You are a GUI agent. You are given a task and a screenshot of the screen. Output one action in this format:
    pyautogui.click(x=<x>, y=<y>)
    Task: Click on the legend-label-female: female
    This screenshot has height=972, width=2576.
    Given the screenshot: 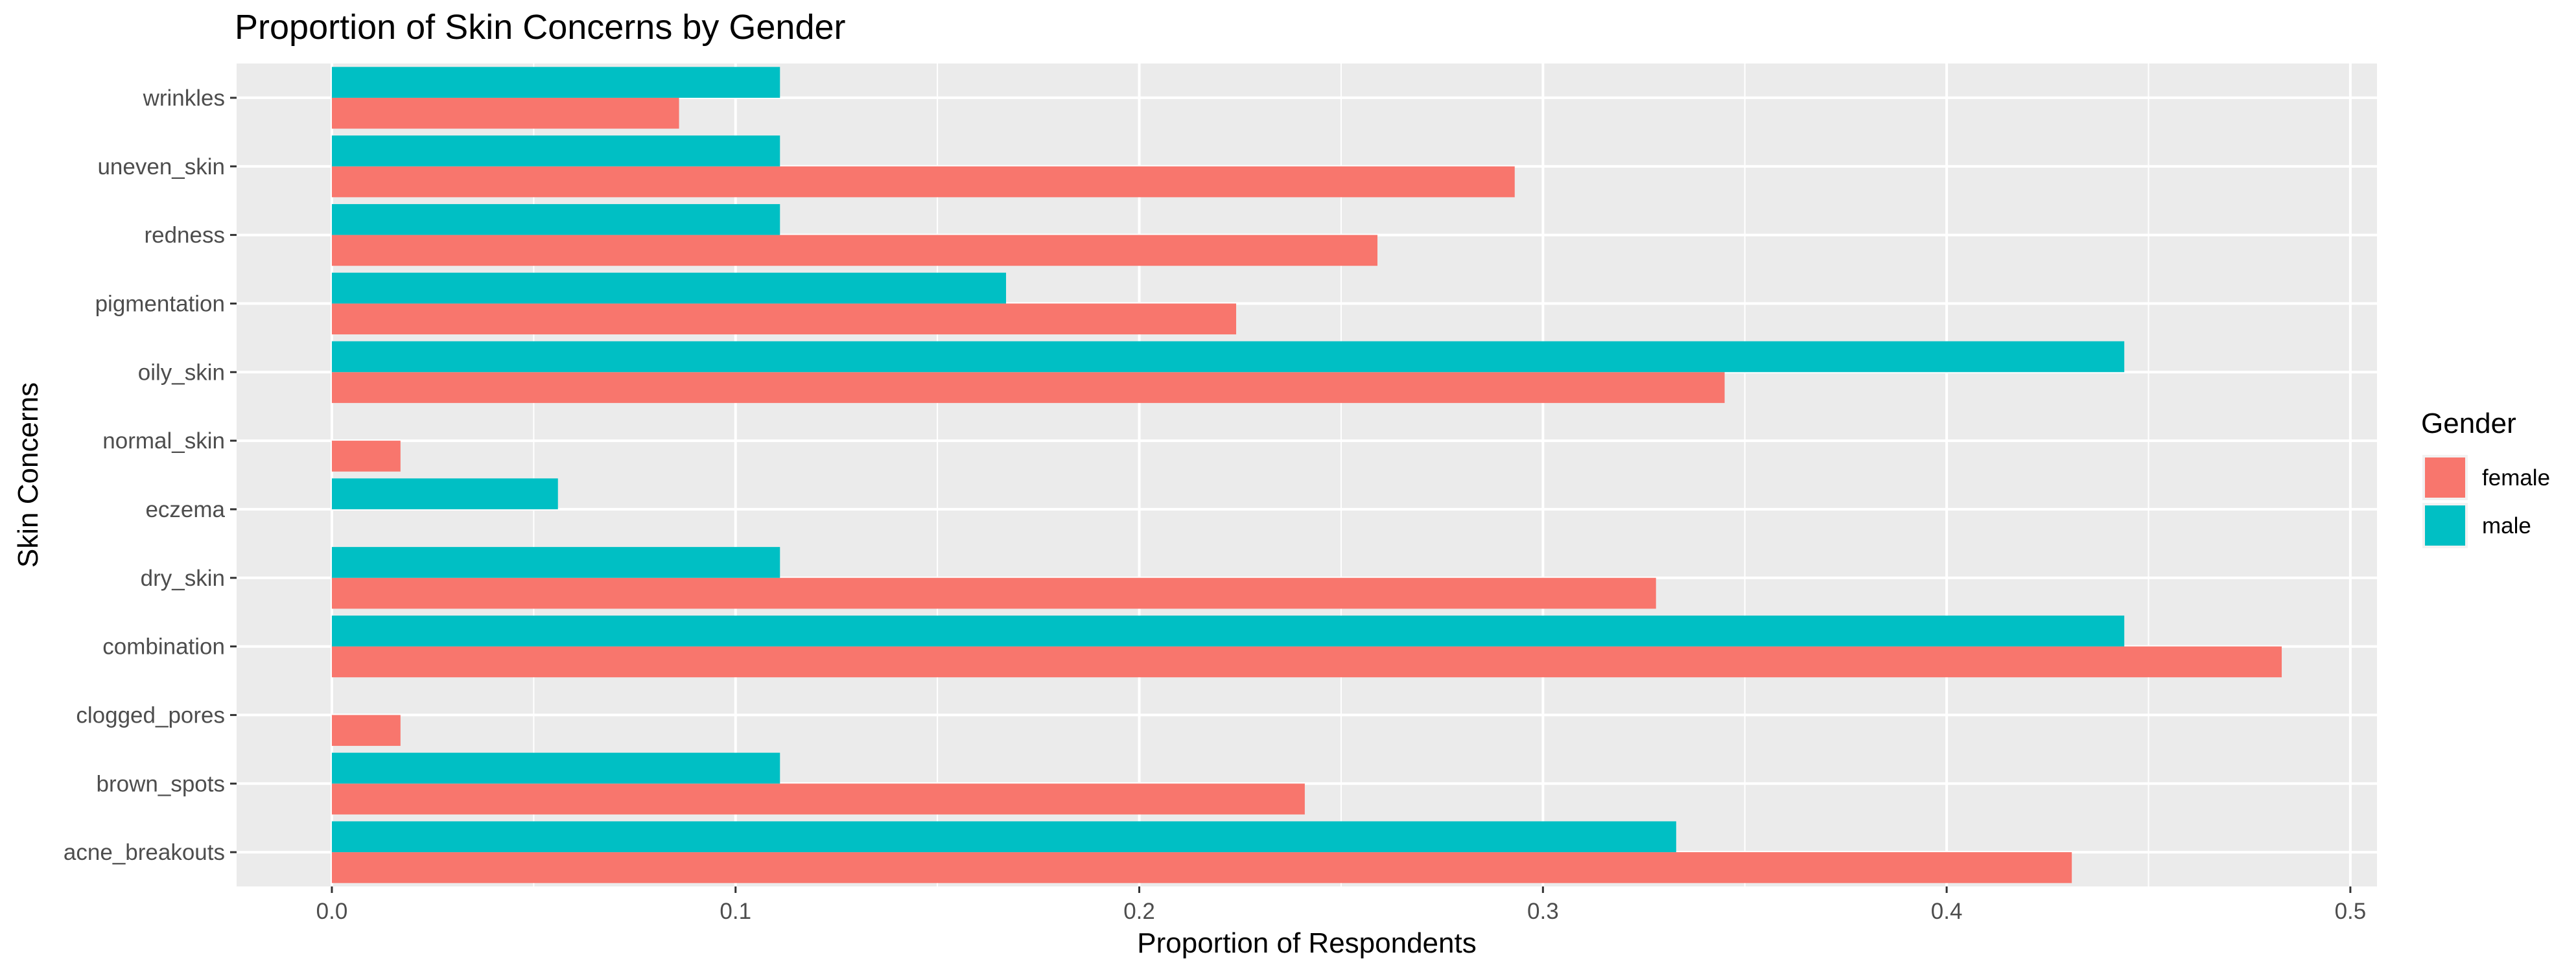 What is the action you would take?
    pyautogui.click(x=2516, y=478)
    